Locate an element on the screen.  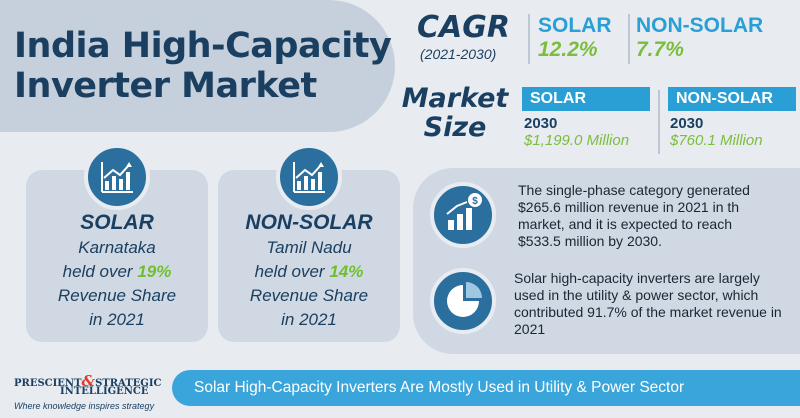
cagr-non-solar-label: NON-SOLAR is located at coordinates (700, 25).